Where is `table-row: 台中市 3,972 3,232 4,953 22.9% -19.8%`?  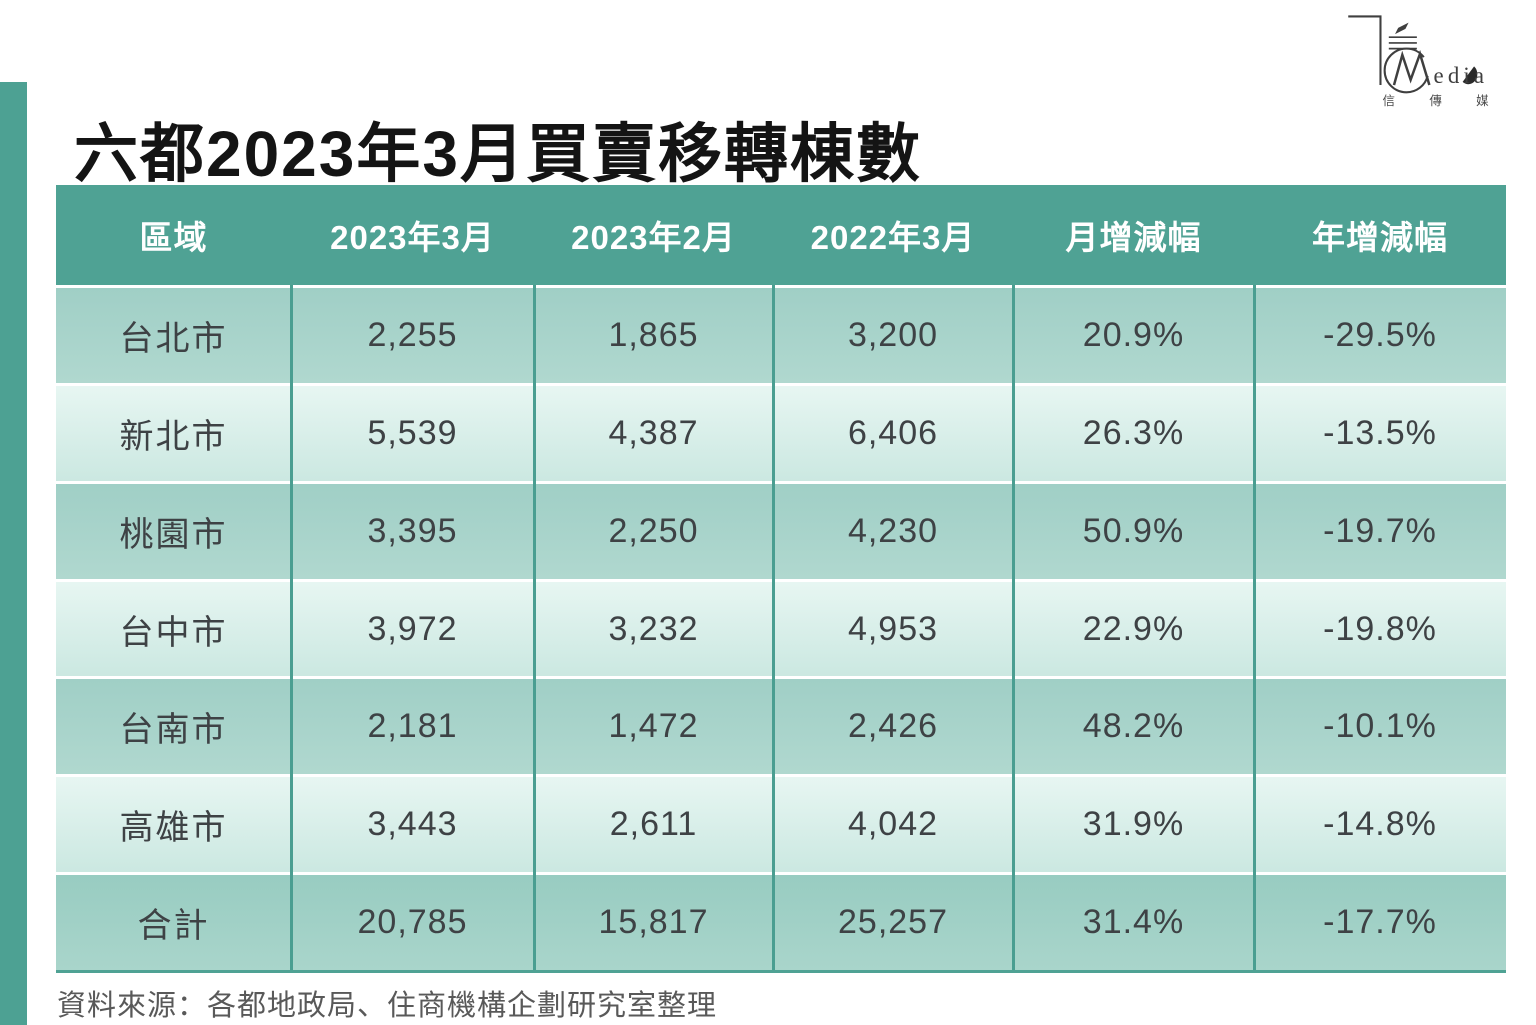
table-row: 台中市 3,972 3,232 4,953 22.9% -19.8% is located at coordinates (781, 627).